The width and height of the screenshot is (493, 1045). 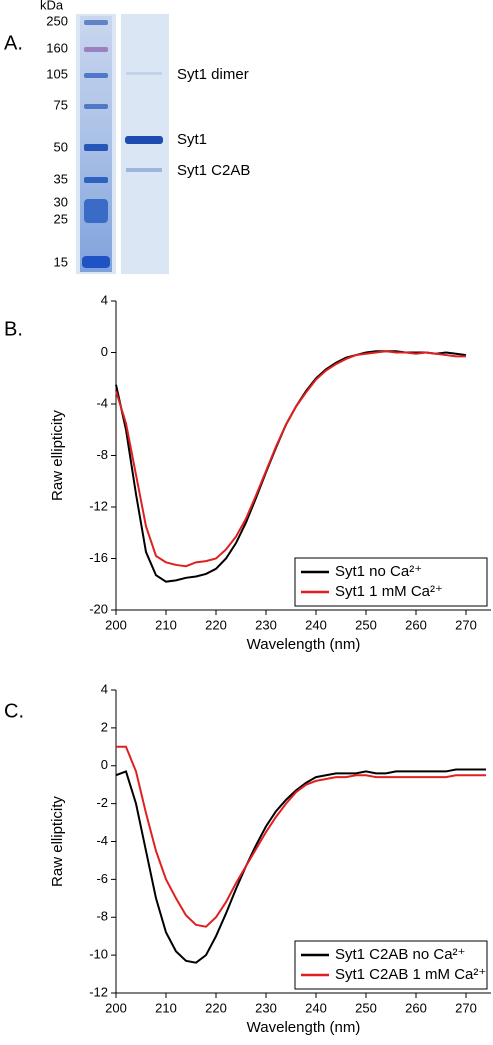 What do you see at coordinates (61, 146) in the screenshot?
I see `marker-label: 50` at bounding box center [61, 146].